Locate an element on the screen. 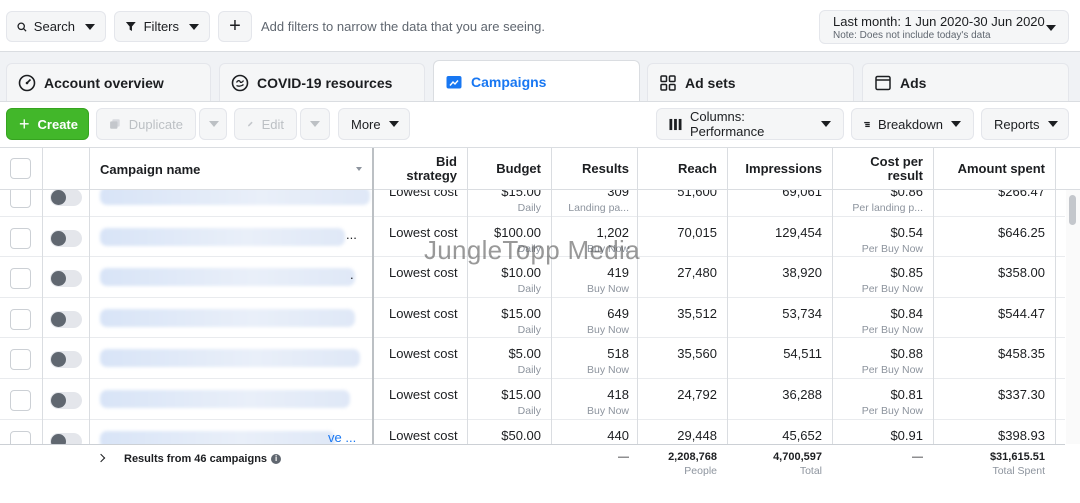 The height and width of the screenshot is (503, 1080). tab-ad-sets: Ad sets is located at coordinates (750, 82).